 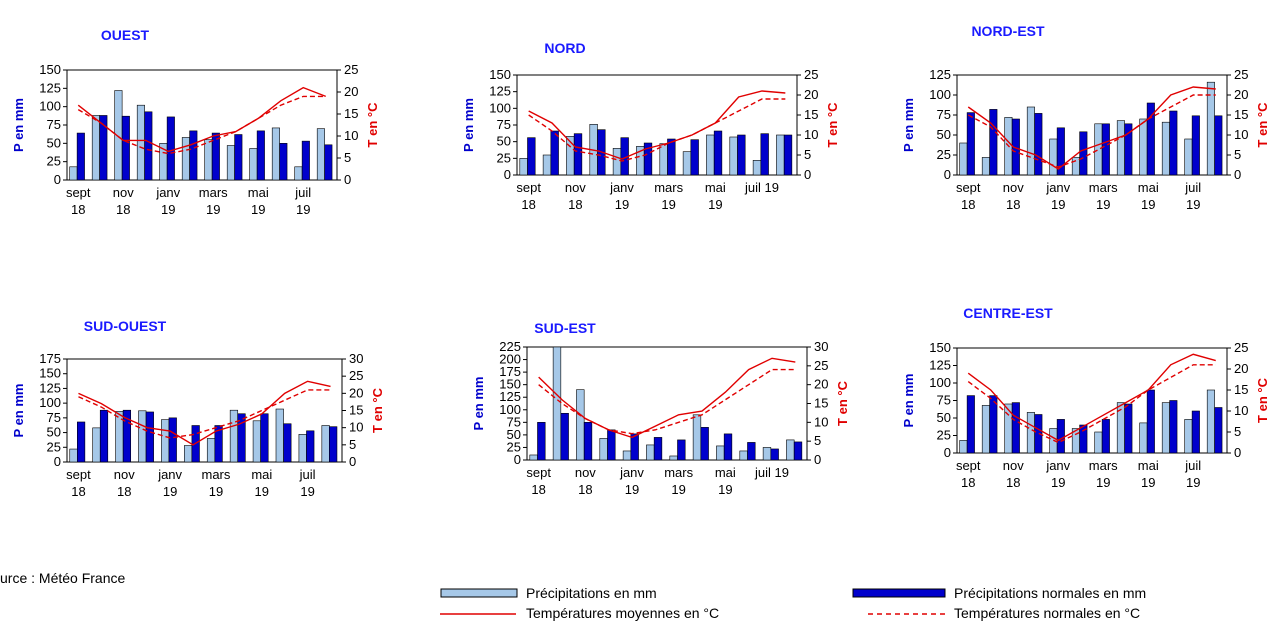 I want to click on right-tick-label: 5, so click(x=347, y=157).